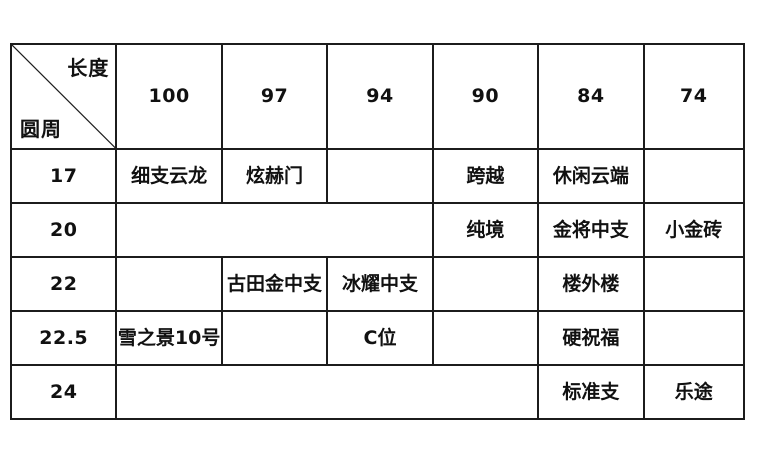  What do you see at coordinates (591, 338) in the screenshot?
I see `table-cell: 硬祝福` at bounding box center [591, 338].